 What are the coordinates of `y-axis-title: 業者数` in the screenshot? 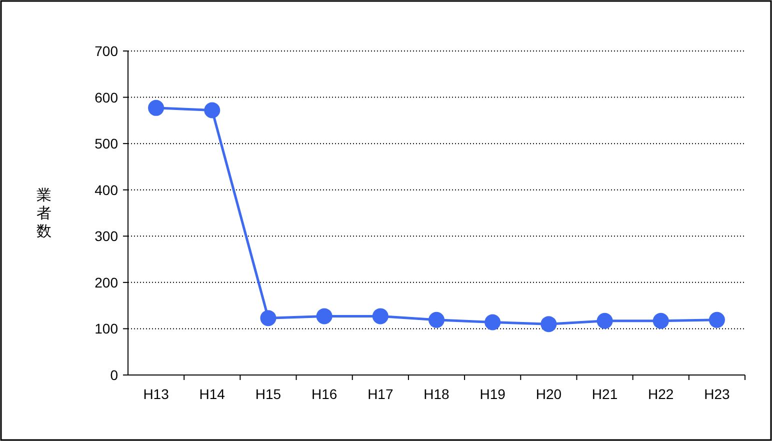 It's located at (44, 213).